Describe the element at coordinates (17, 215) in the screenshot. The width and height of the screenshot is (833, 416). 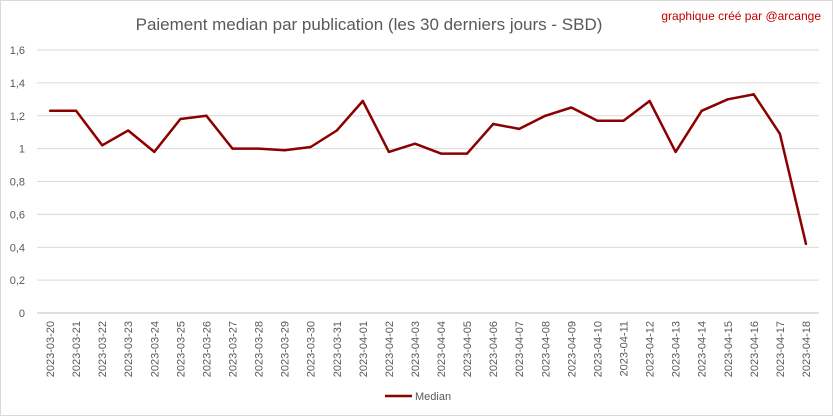
I see `y-tick-label: 0,6` at that location.